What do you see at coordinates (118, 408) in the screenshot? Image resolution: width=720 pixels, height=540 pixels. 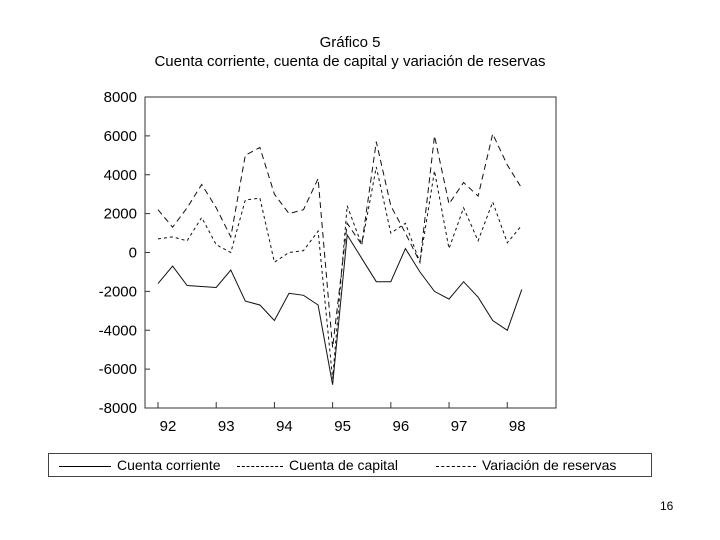 I see `y-tick-label: -8000` at bounding box center [118, 408].